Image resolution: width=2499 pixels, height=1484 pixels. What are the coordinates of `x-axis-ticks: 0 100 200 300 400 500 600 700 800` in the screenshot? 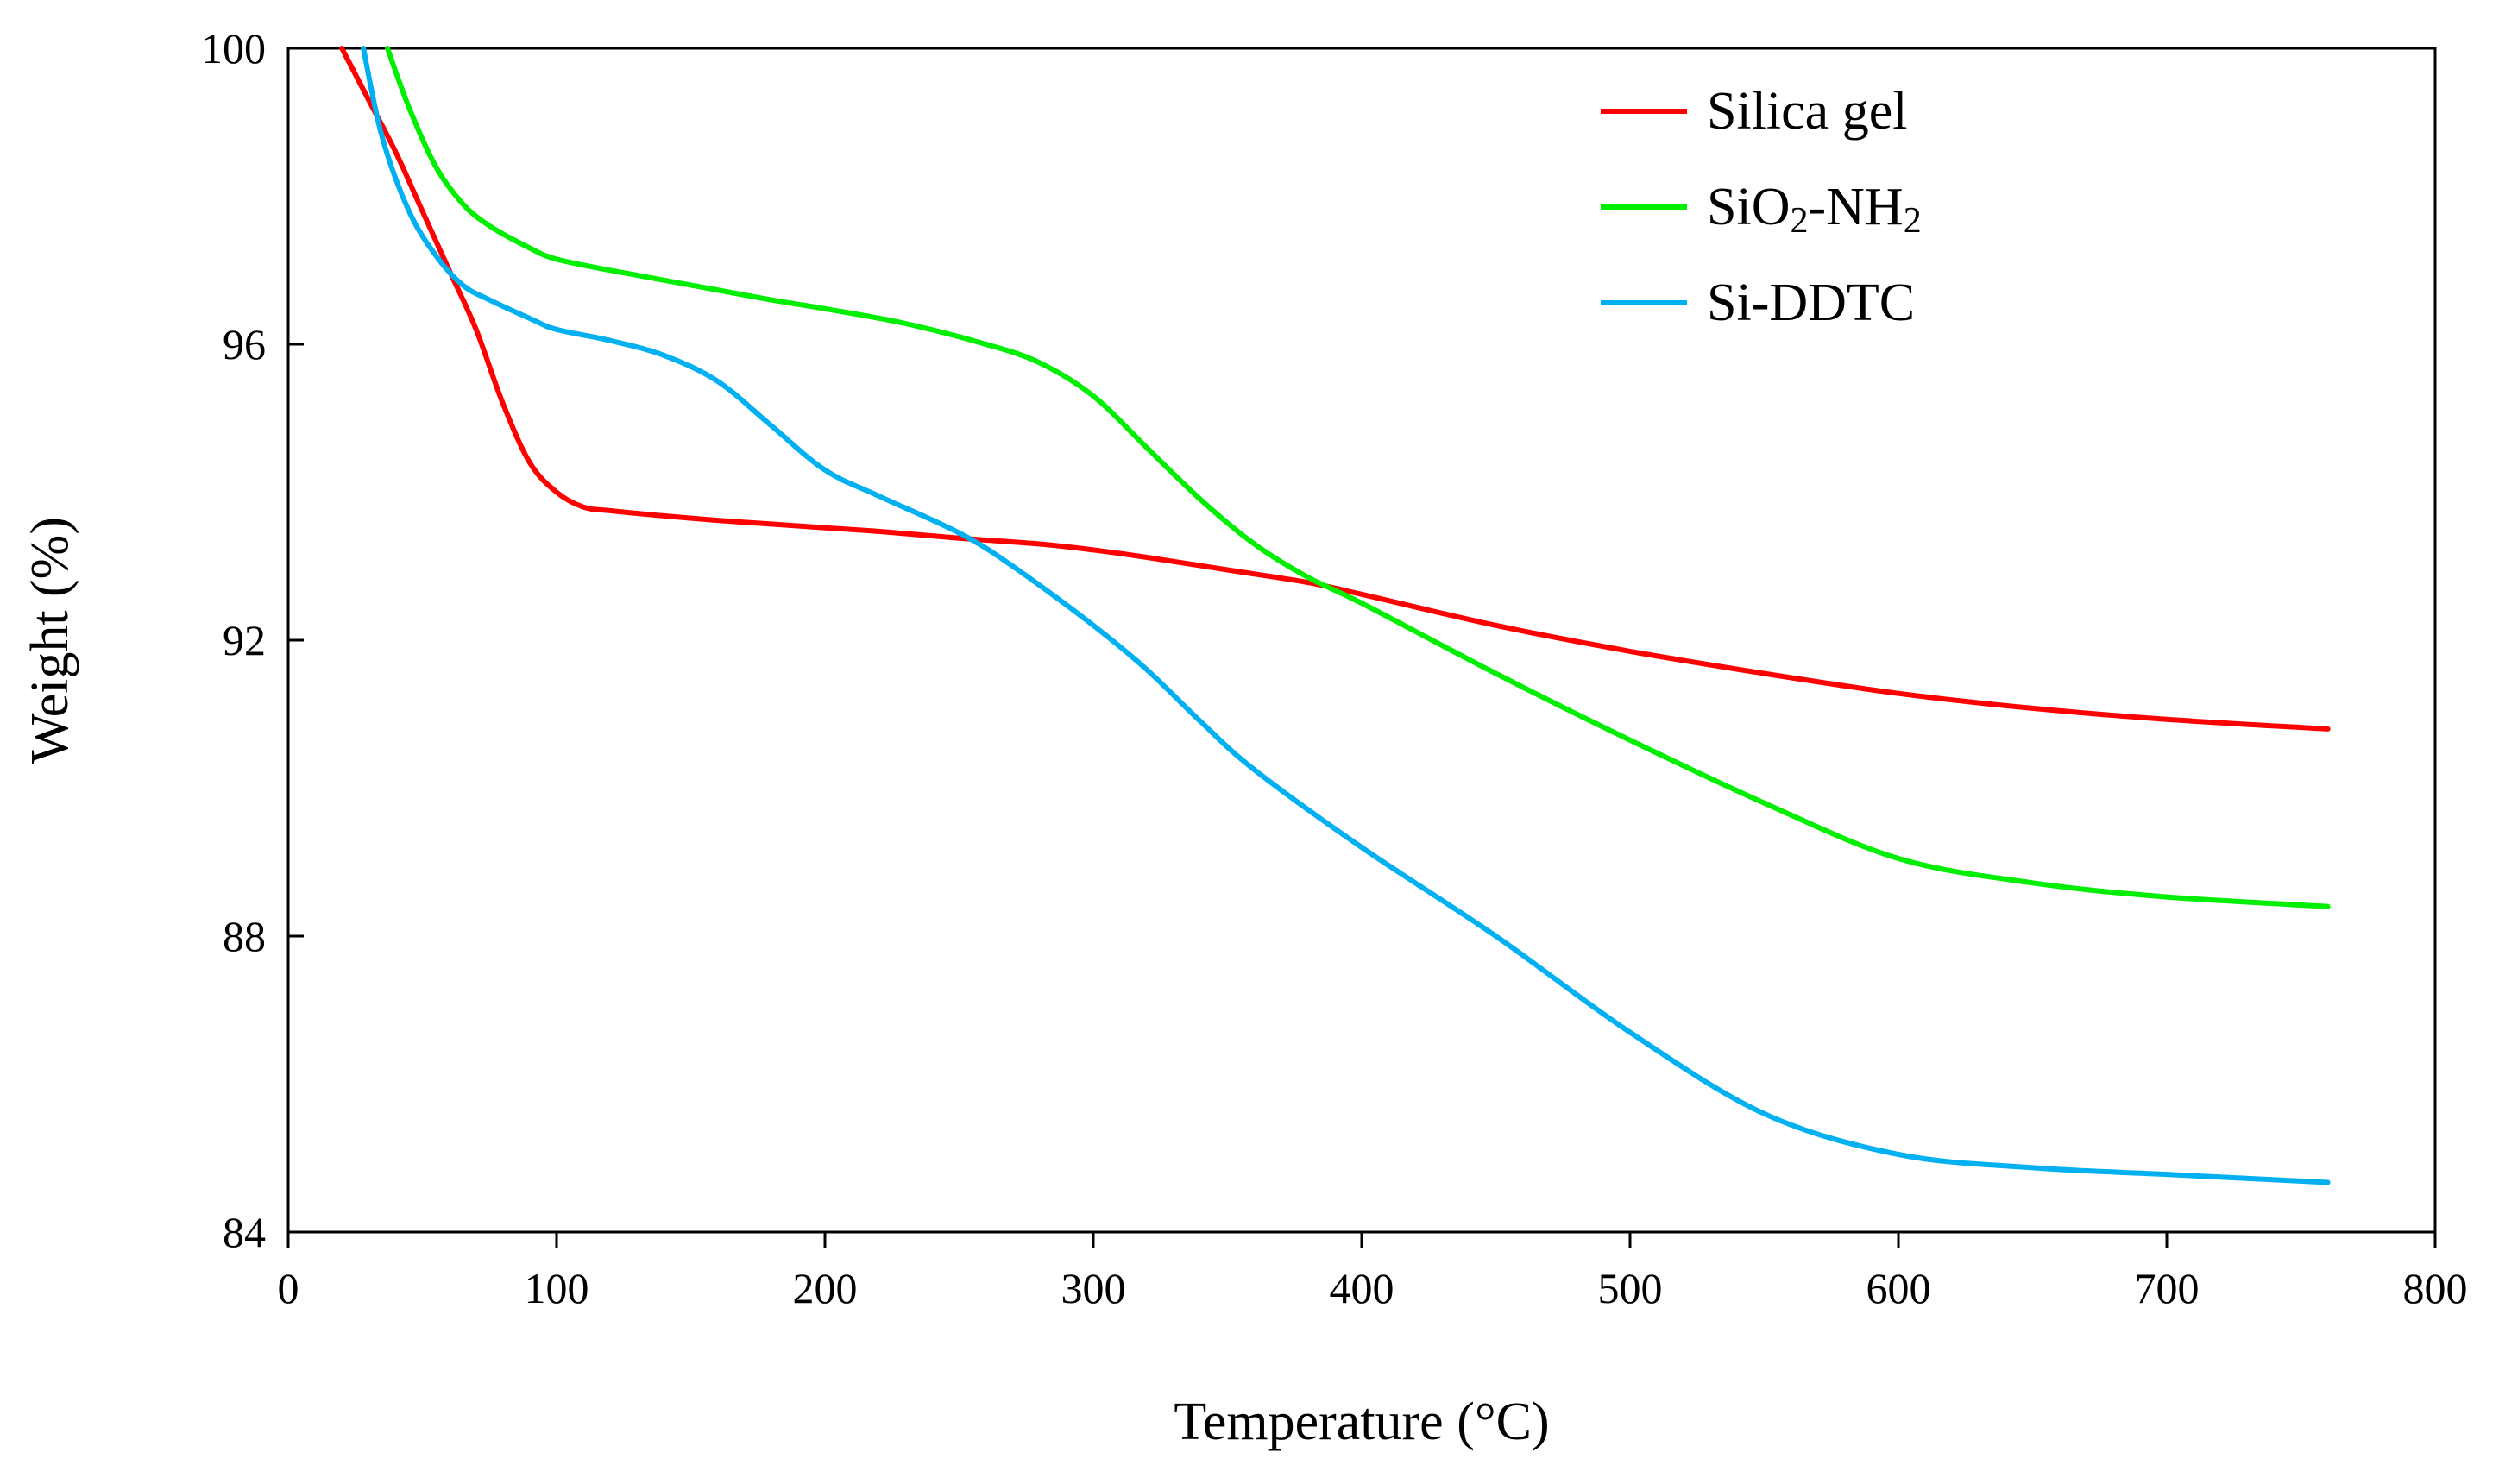 It's located at (1373, 1272).